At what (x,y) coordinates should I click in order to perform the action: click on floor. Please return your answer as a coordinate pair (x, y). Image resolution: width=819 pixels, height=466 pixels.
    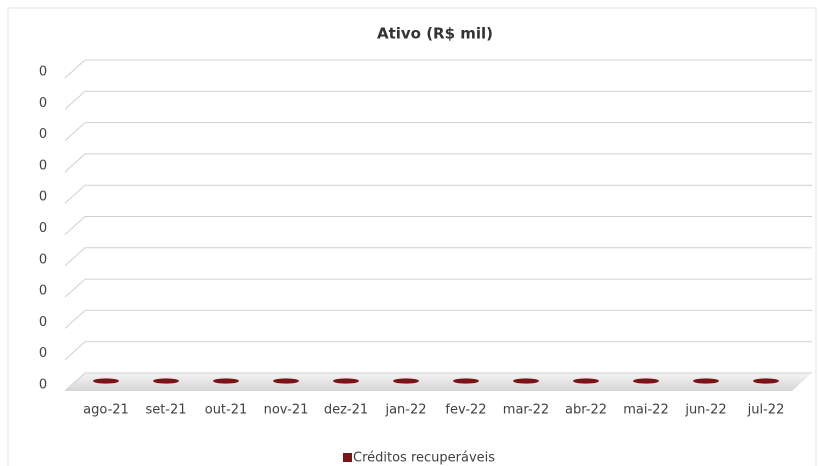
    Looking at the image, I should click on (438, 382).